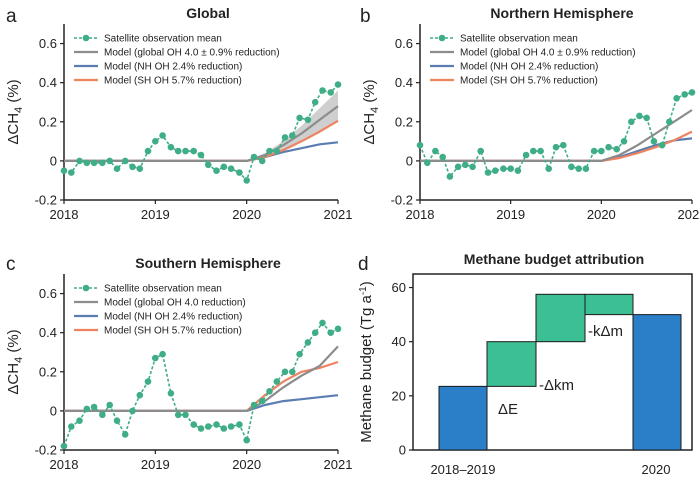 The height and width of the screenshot is (484, 700). I want to click on panel-label: b, so click(365, 16).